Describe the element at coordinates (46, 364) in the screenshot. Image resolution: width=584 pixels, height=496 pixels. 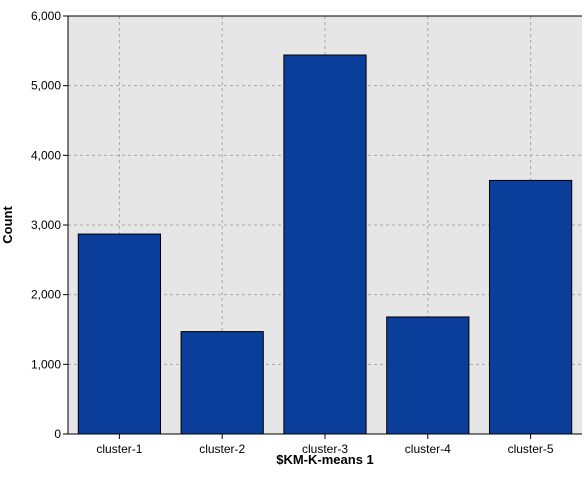
I see `y-tick-label: 1,000` at that location.